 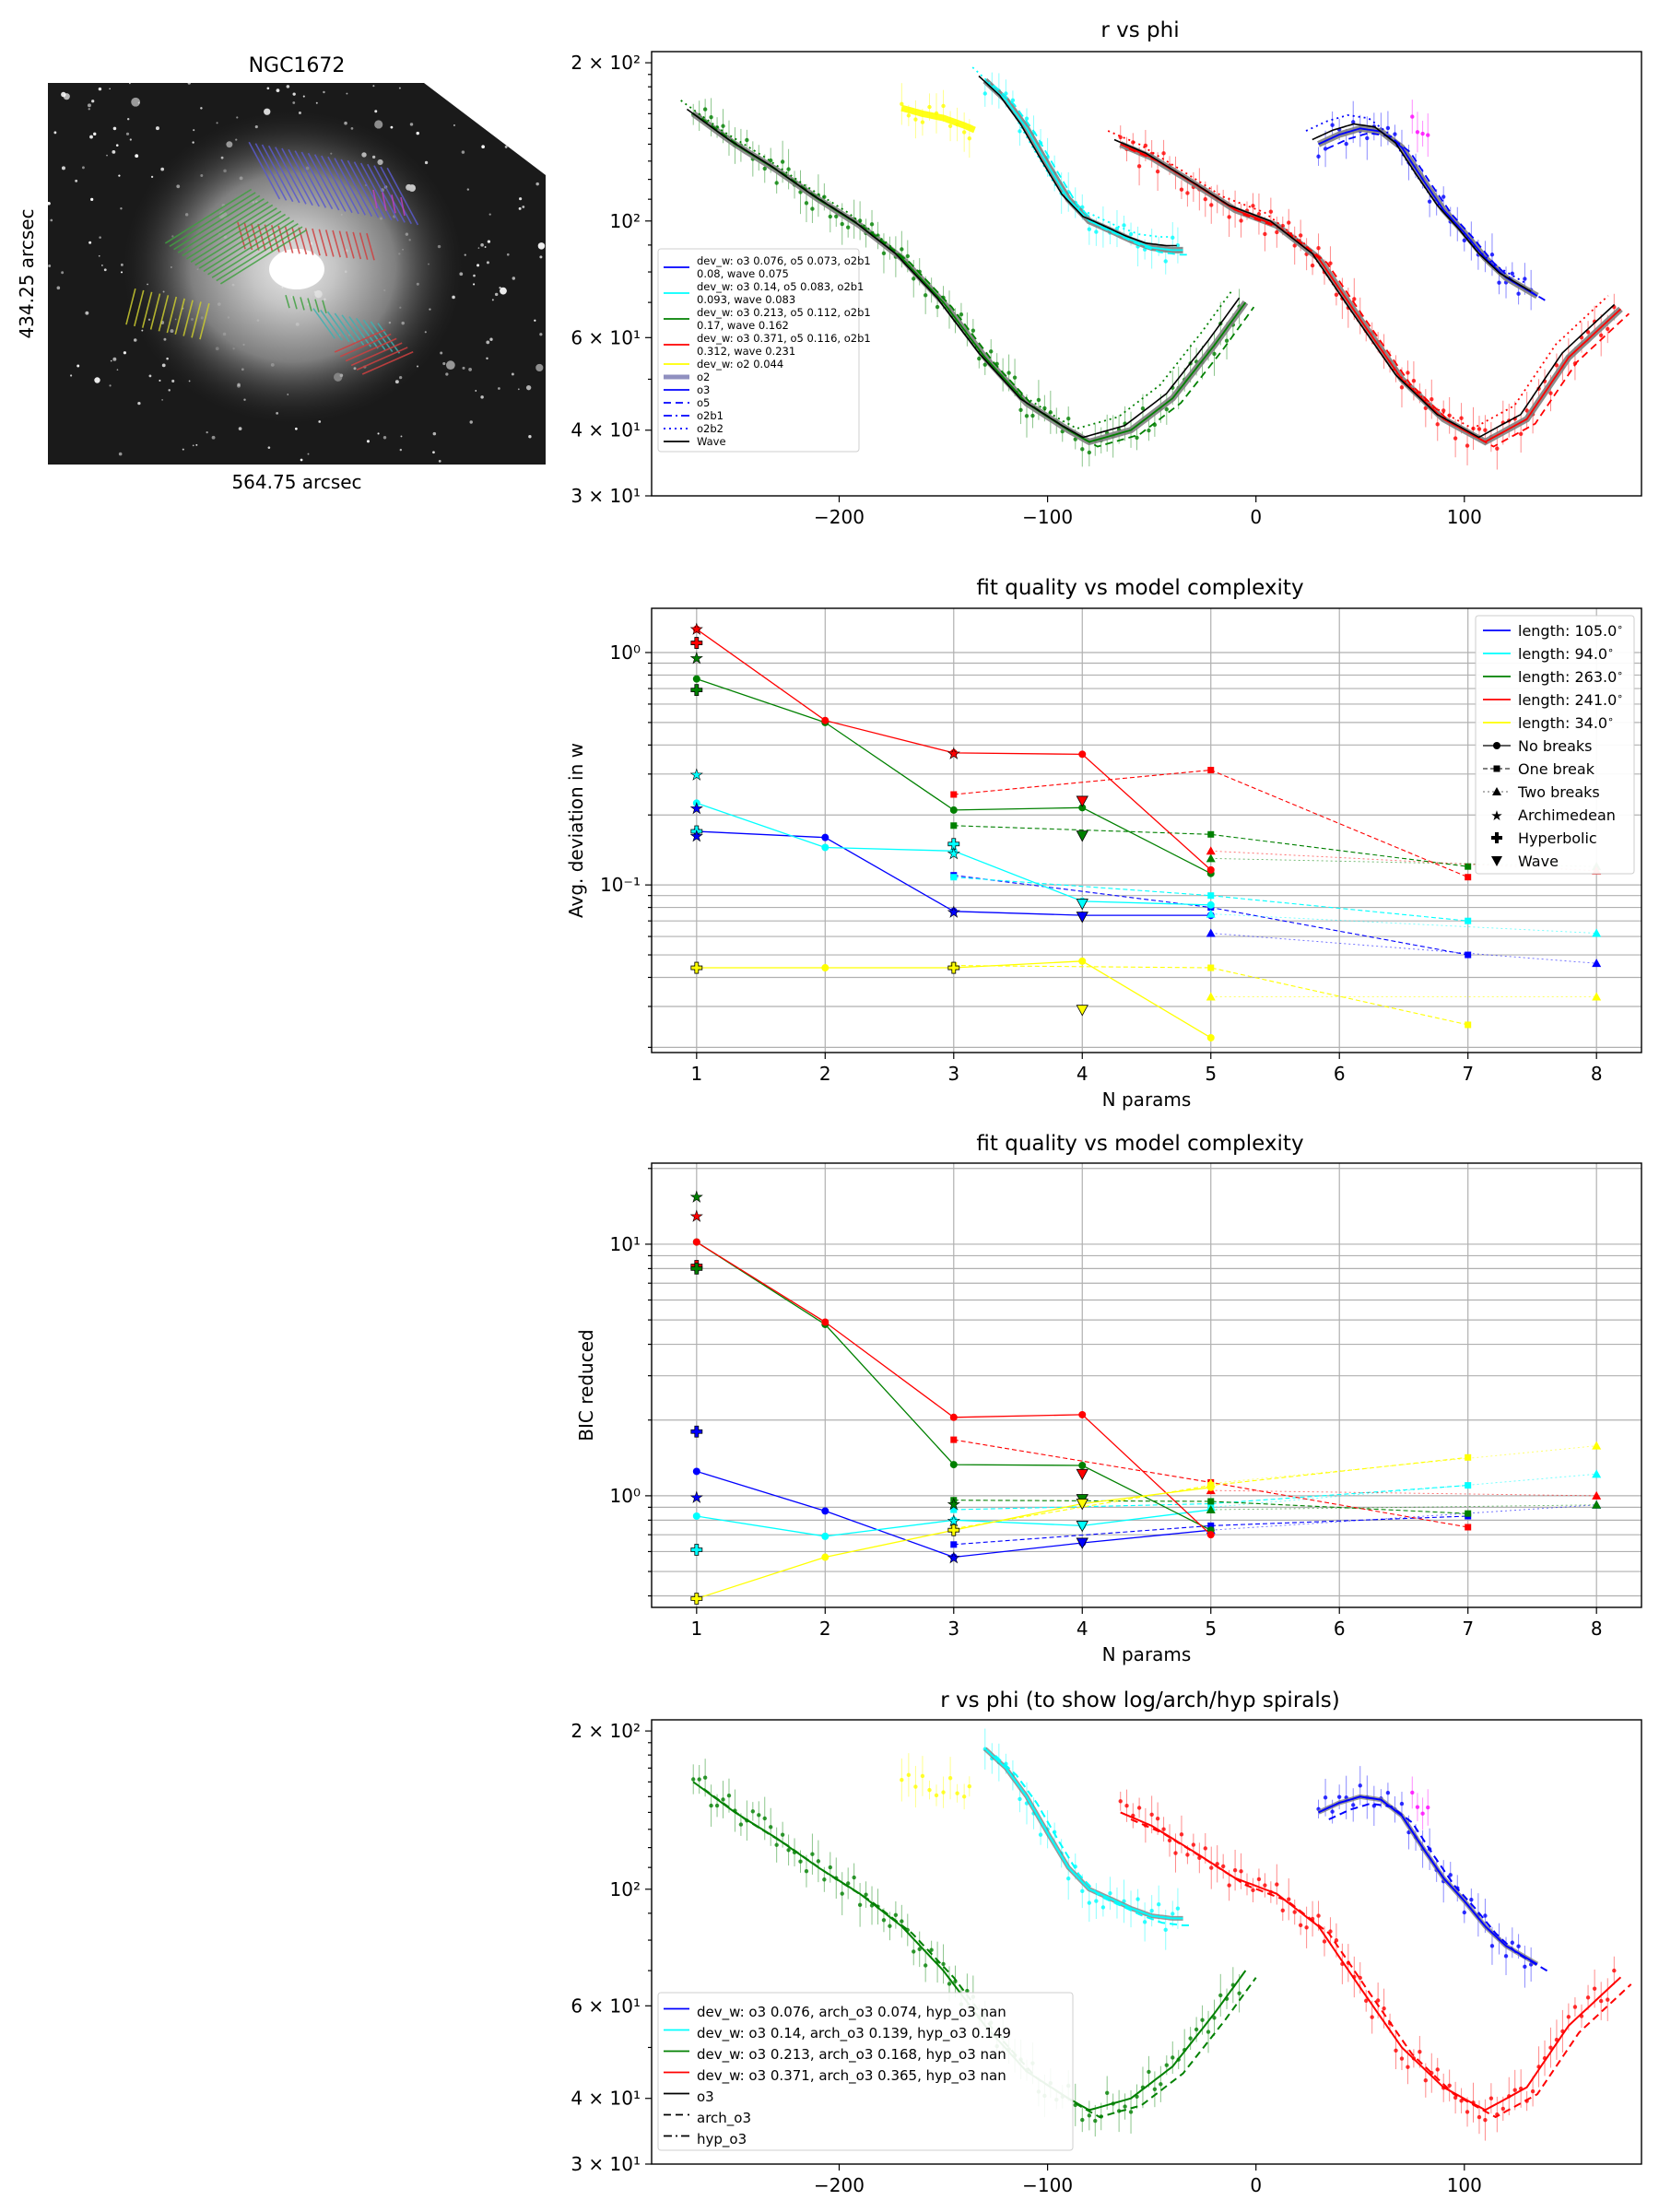 What do you see at coordinates (1139, 1700) in the screenshot?
I see `chart-title: r vs phi (to show log/arch/hyp spirals)` at bounding box center [1139, 1700].